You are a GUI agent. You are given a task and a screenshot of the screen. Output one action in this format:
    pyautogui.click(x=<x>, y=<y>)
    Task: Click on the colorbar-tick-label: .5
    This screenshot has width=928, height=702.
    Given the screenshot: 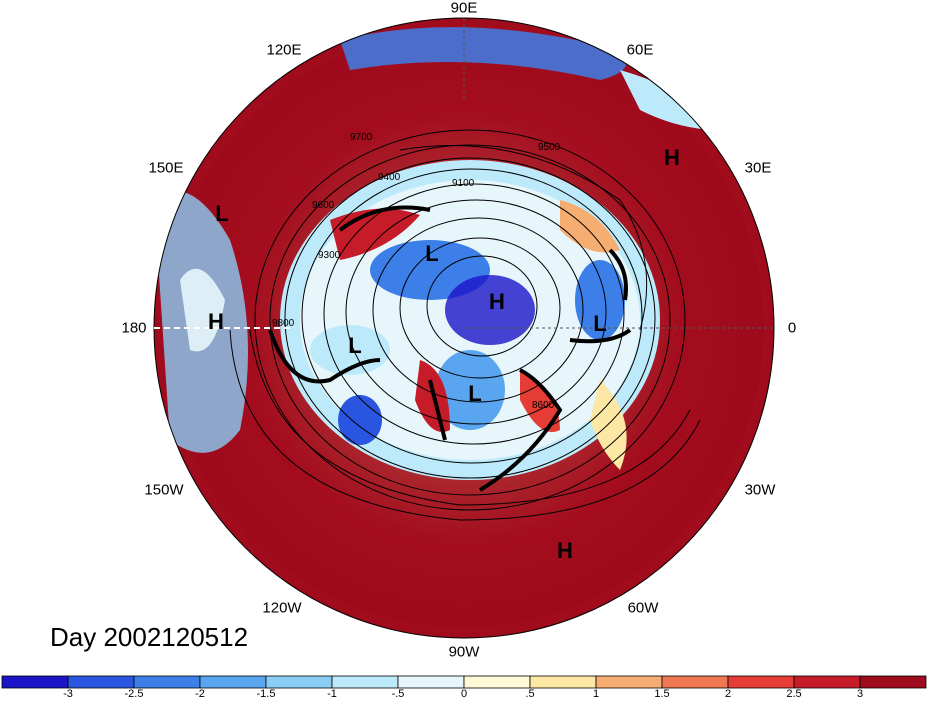 What is the action you would take?
    pyautogui.click(x=530, y=694)
    